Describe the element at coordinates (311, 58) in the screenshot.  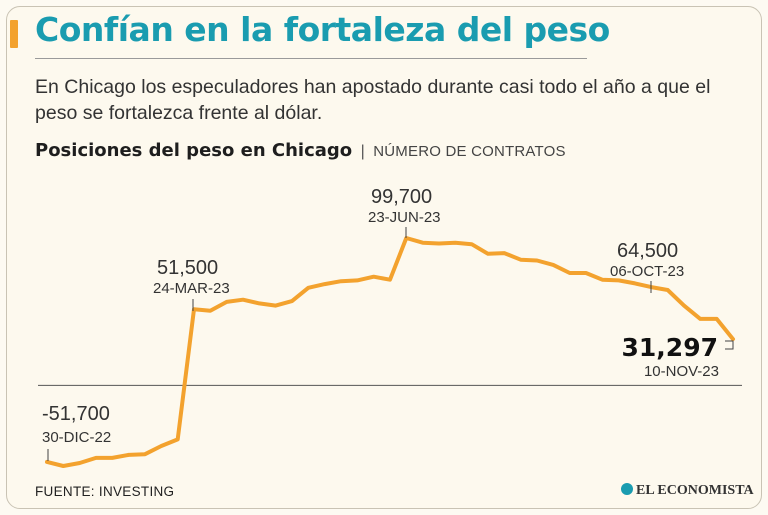
I see `title-divider` at that location.